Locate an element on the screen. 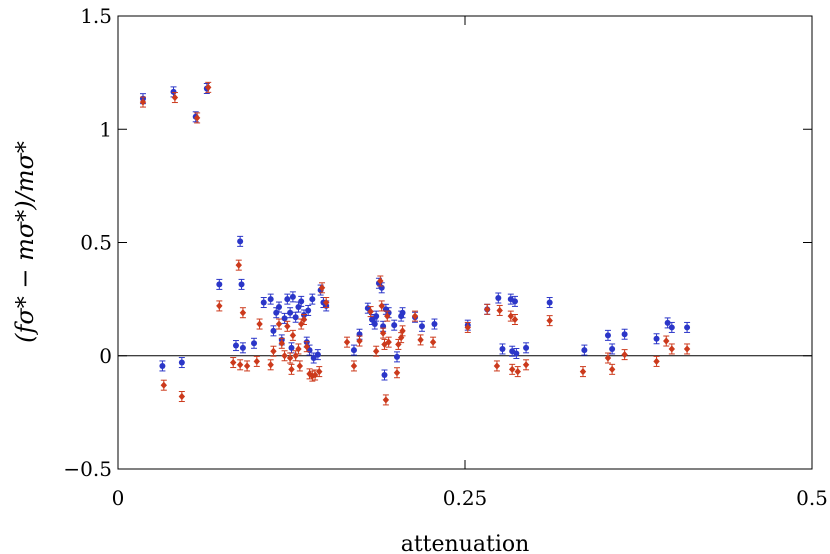  x-tick-label: 0.25 is located at coordinates (465, 498).